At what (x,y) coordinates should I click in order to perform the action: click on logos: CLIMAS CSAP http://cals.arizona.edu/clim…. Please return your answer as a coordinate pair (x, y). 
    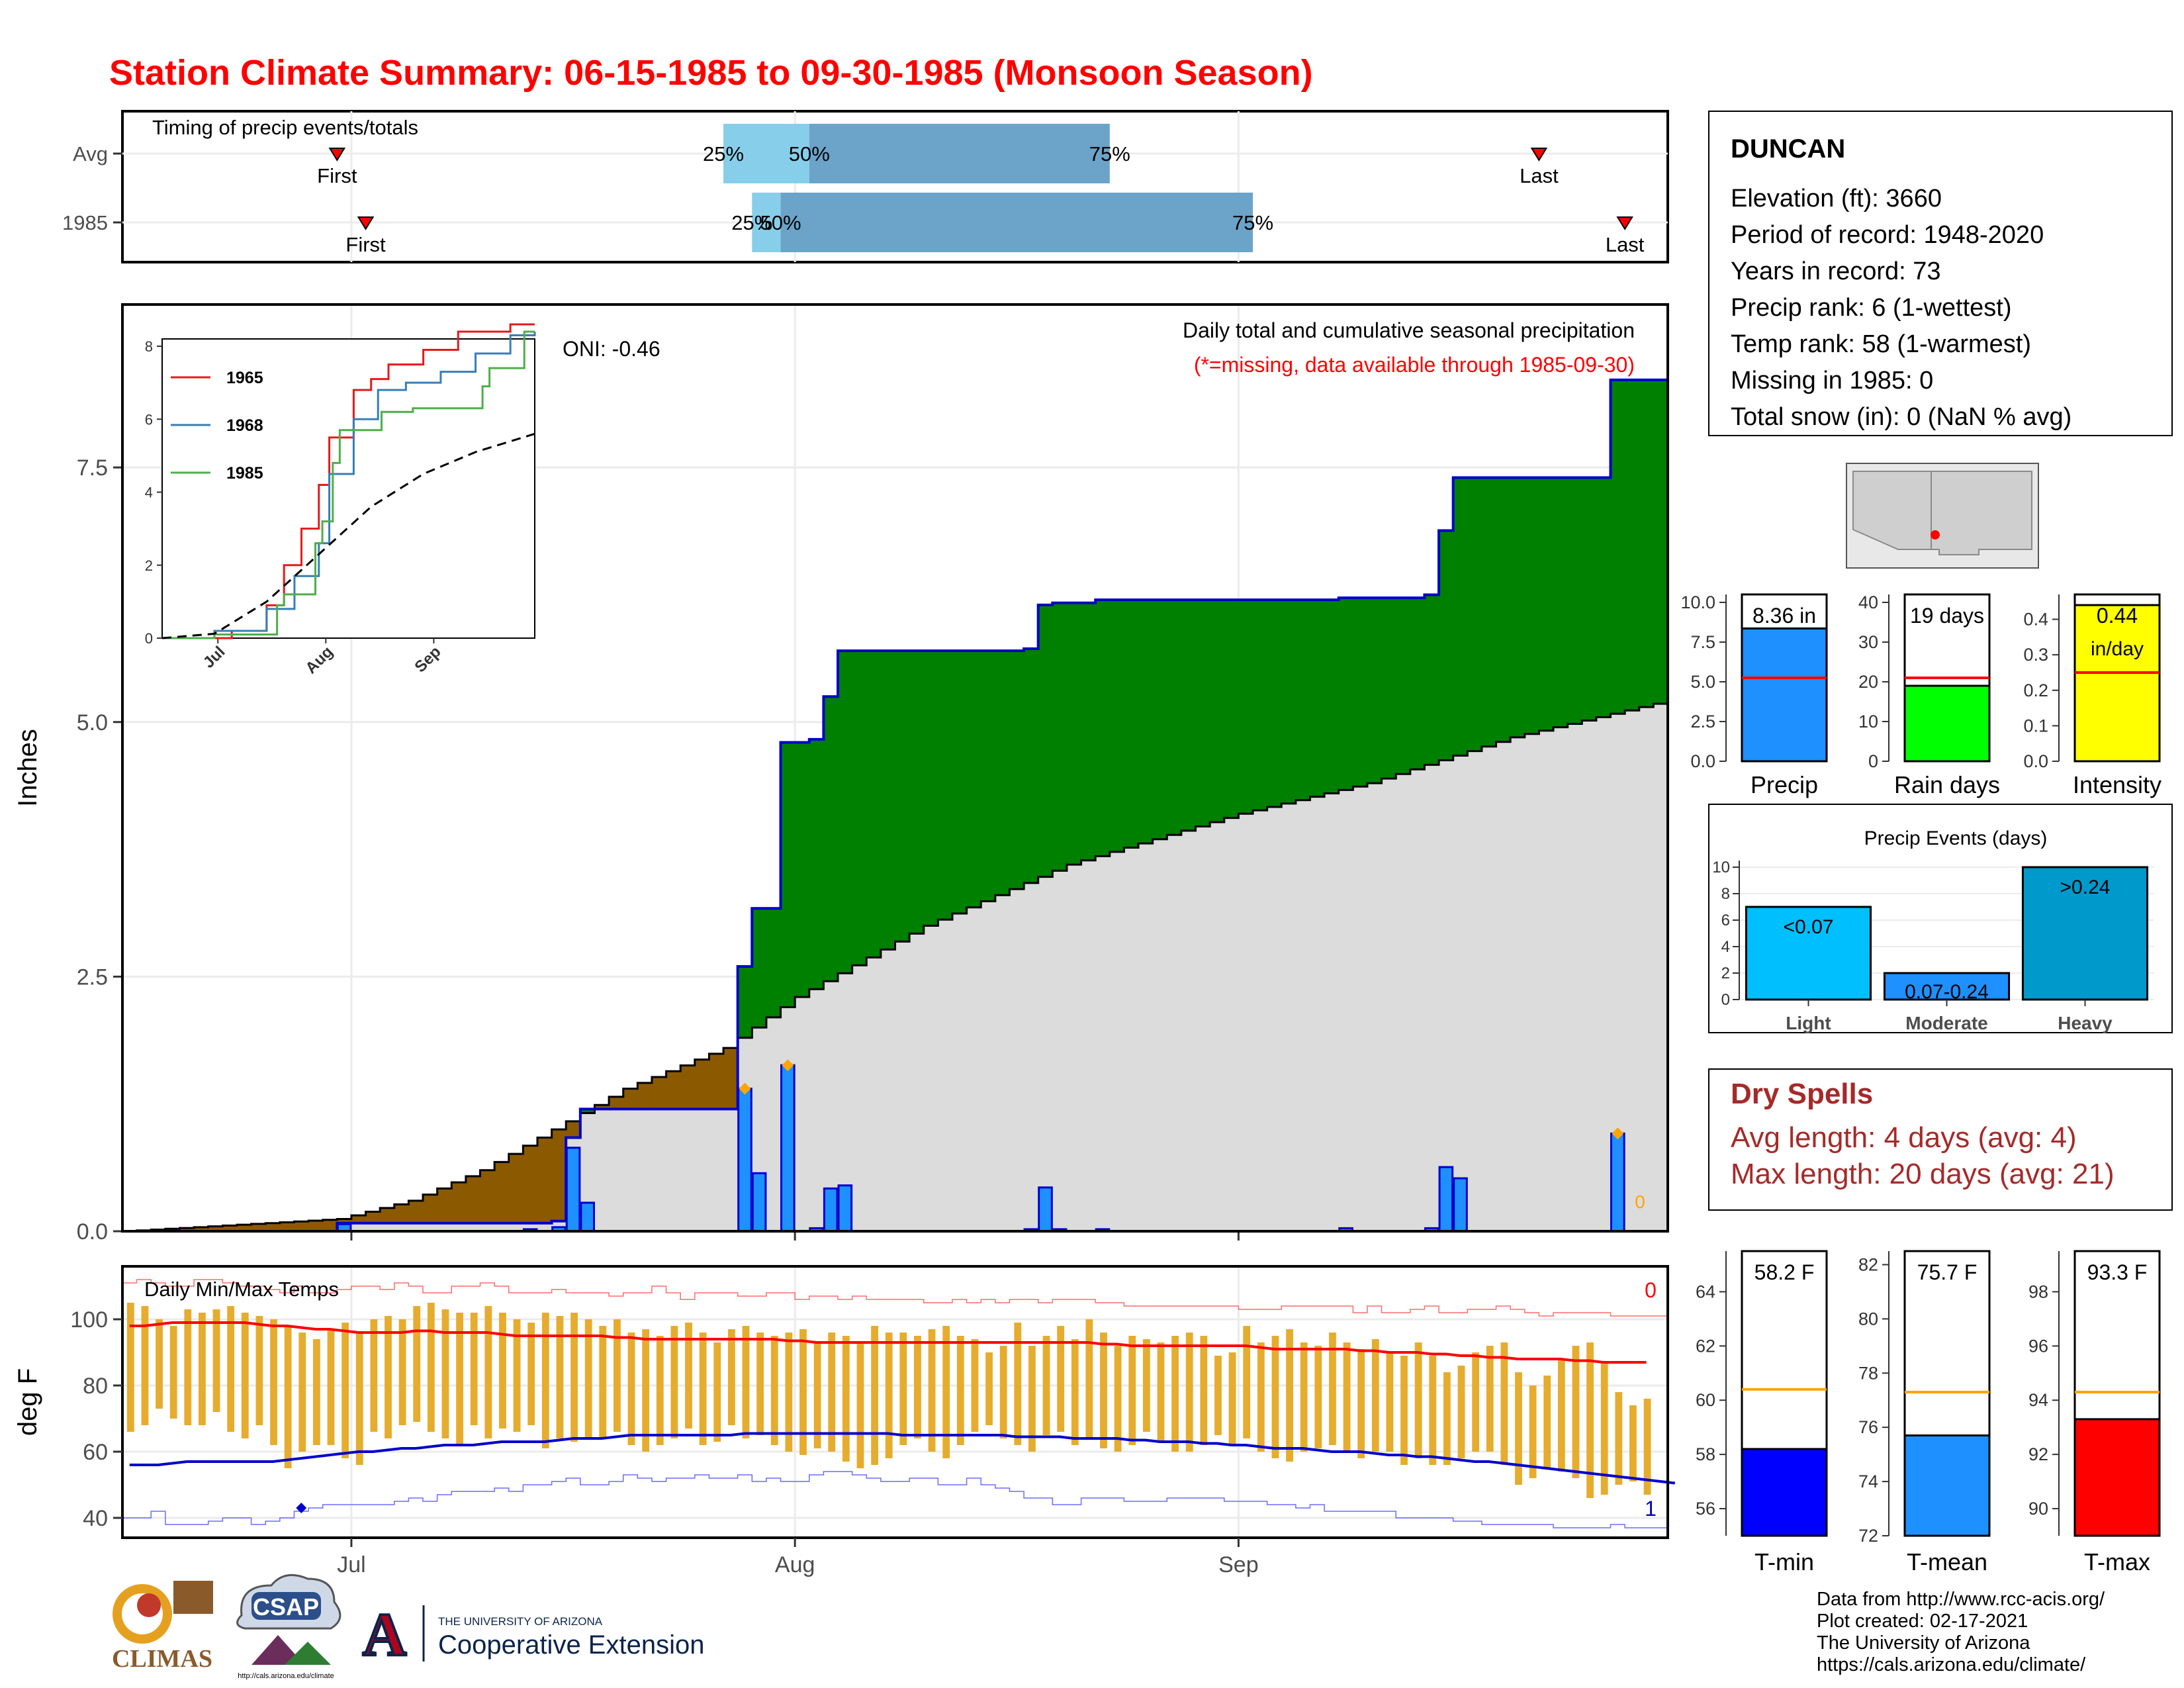
    Looking at the image, I should click on (408, 1626).